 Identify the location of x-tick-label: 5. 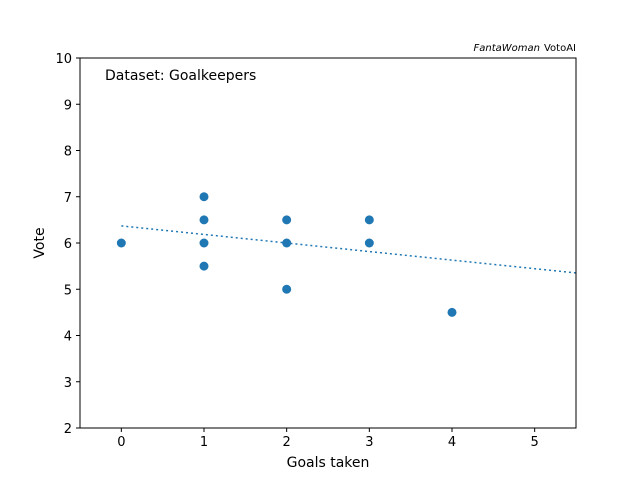
(535, 442).